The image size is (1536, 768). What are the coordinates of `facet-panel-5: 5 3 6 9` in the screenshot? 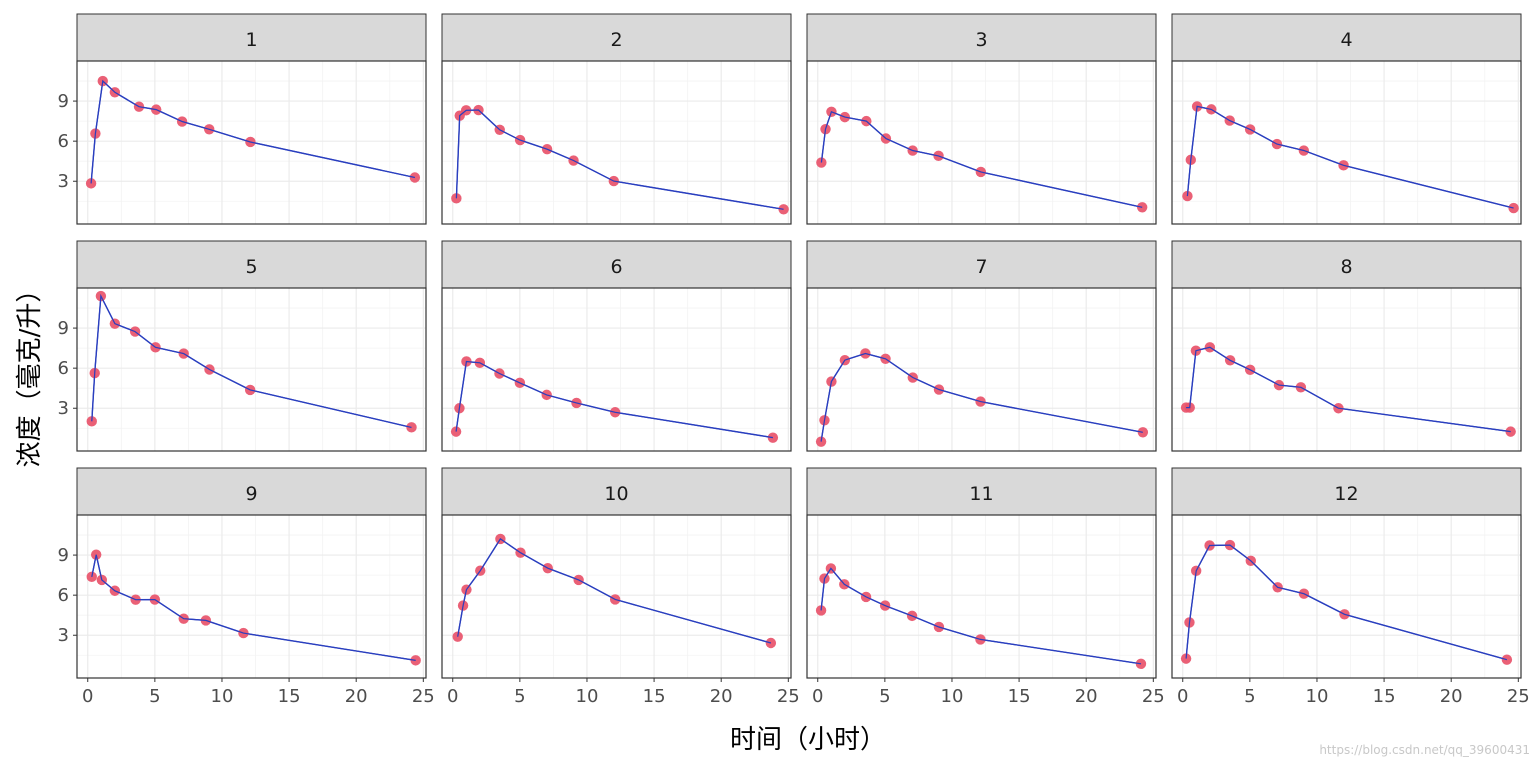 It's located at (242, 346).